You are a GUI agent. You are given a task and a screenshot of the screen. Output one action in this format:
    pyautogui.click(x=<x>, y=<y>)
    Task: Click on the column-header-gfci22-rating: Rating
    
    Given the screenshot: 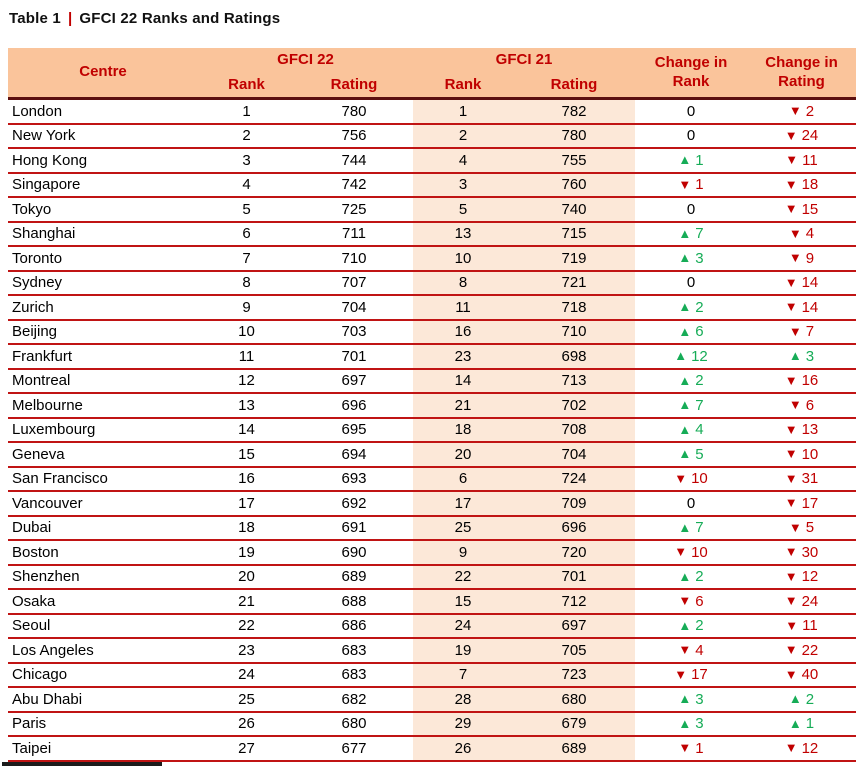 What is the action you would take?
    pyautogui.click(x=354, y=86)
    